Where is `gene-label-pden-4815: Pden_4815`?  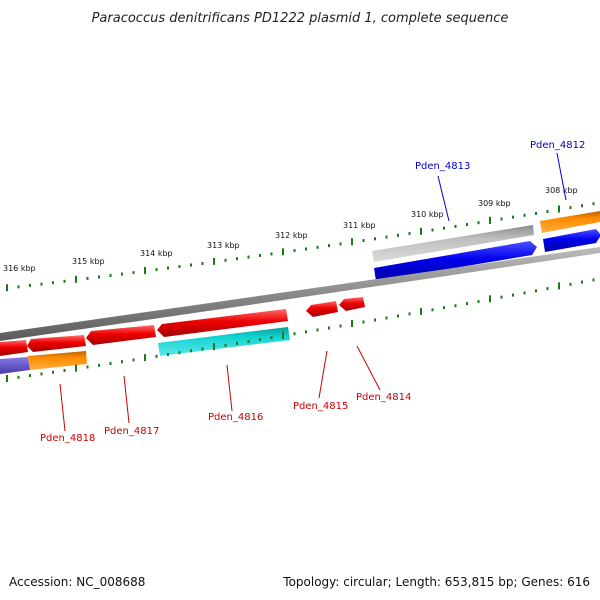
gene-label-pden-4815: Pden_4815 is located at coordinates (320, 406).